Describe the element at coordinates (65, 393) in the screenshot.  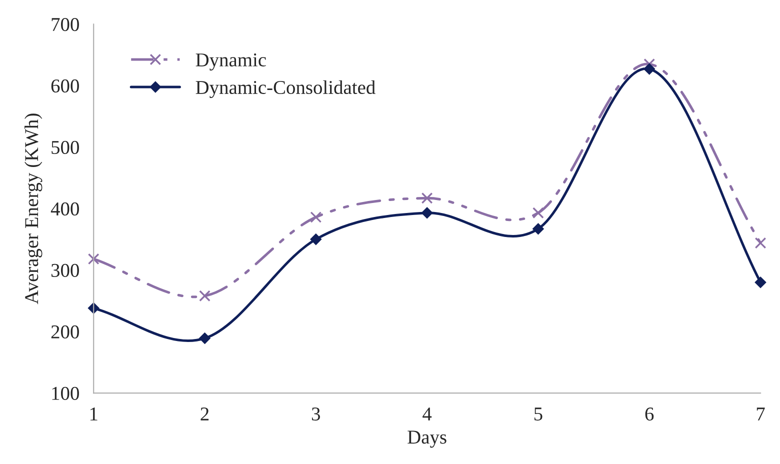
I see `y-tick-label: 100` at that location.